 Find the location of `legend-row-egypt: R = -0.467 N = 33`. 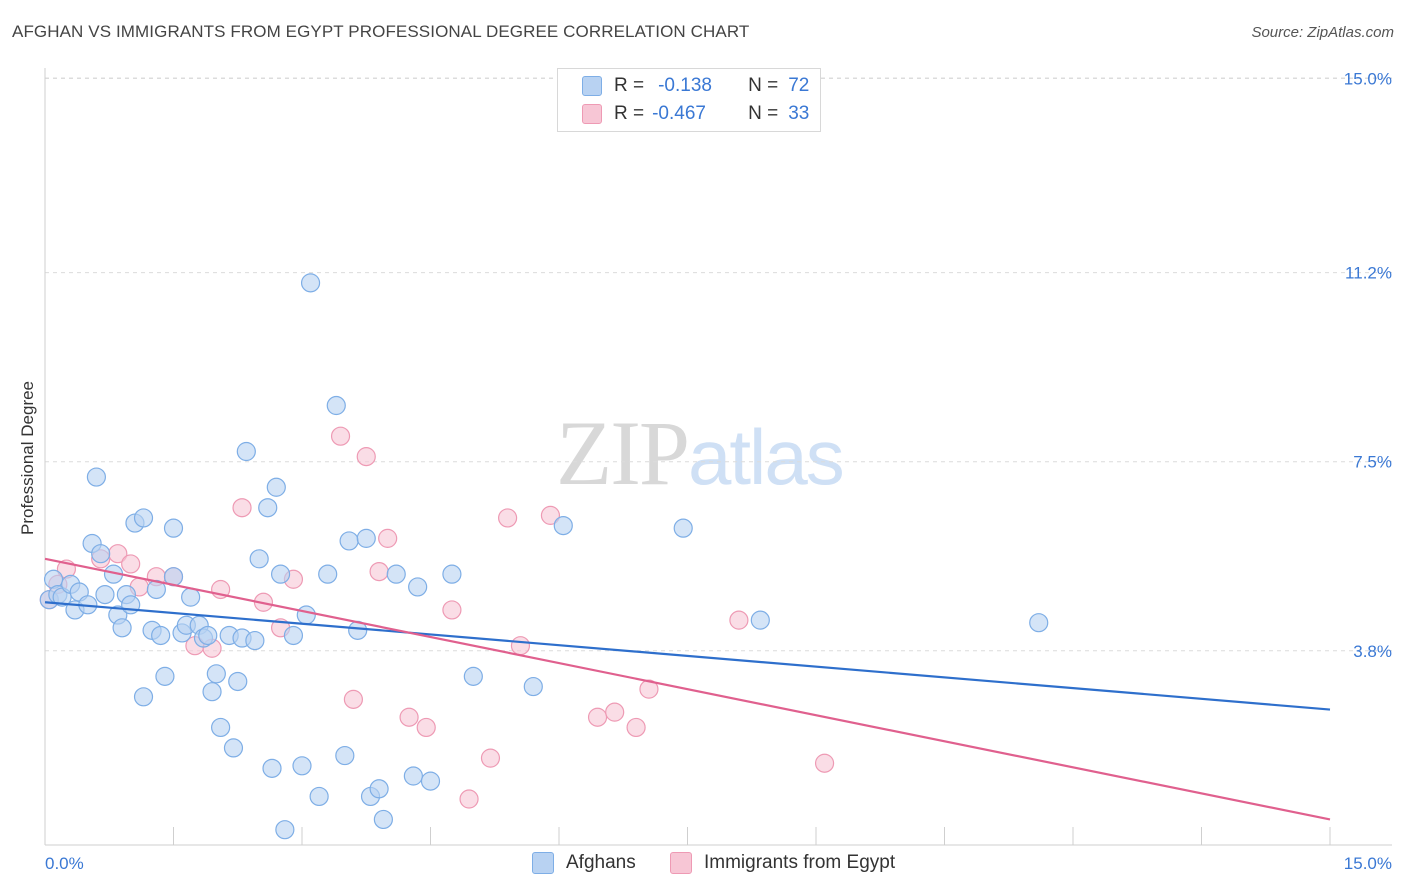

legend-row-egypt: R = -0.467 N = 33 is located at coordinates (695, 114).